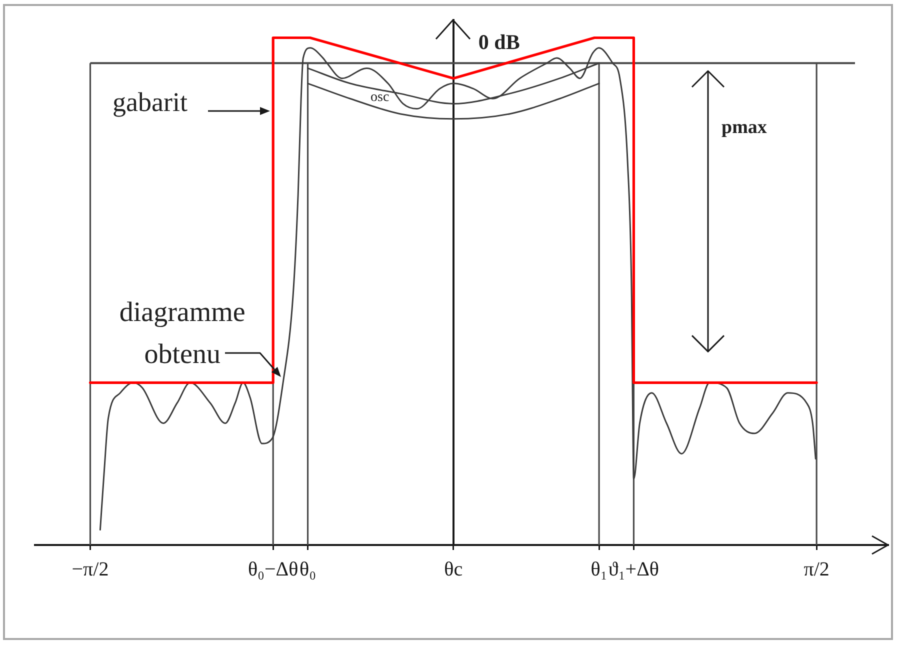 The width and height of the screenshot is (899, 646). What do you see at coordinates (599, 569) in the screenshot?
I see `x-tick-label: θ₁` at bounding box center [599, 569].